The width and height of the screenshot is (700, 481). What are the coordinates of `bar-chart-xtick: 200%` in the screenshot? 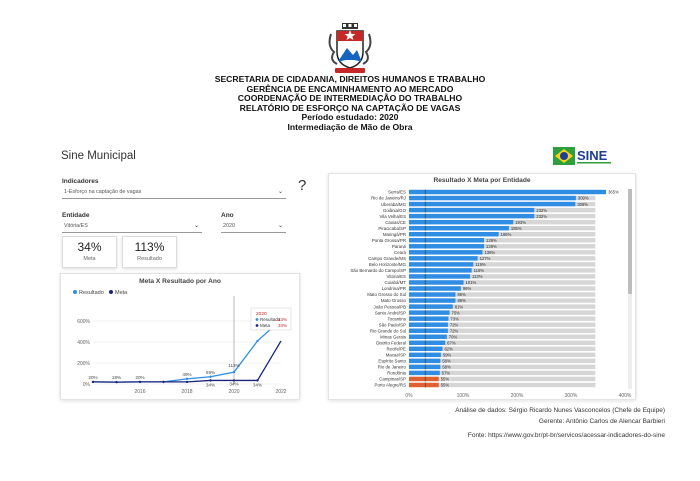 It's located at (517, 396).